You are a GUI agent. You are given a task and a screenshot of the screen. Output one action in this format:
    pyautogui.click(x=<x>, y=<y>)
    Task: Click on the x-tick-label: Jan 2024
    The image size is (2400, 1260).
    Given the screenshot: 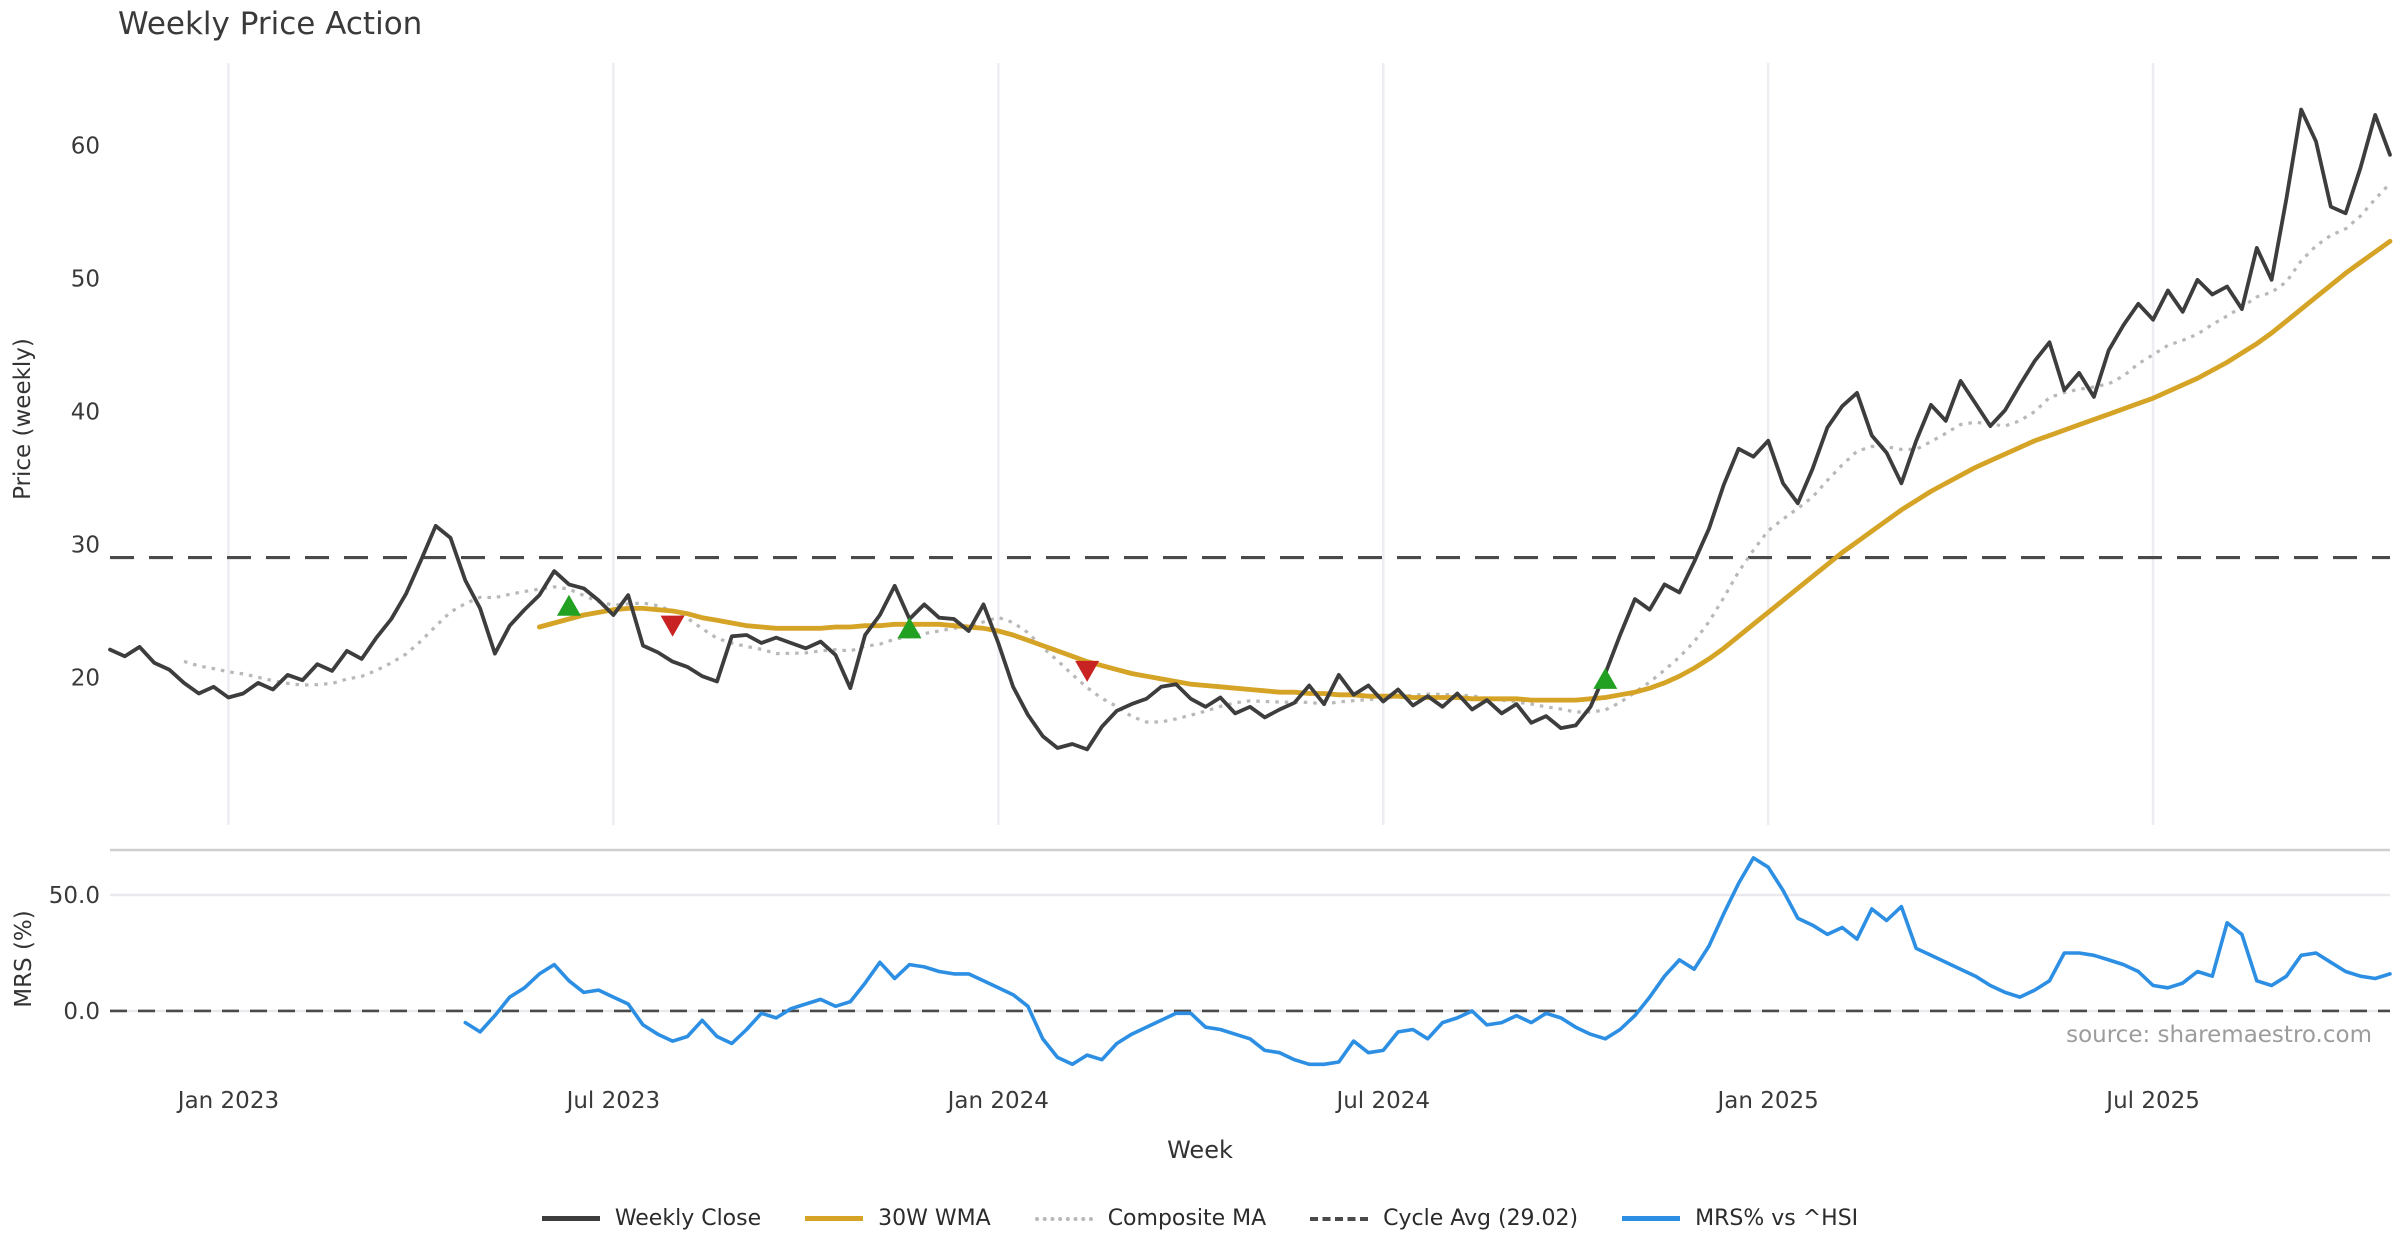 What is the action you would take?
    pyautogui.click(x=997, y=1101)
    